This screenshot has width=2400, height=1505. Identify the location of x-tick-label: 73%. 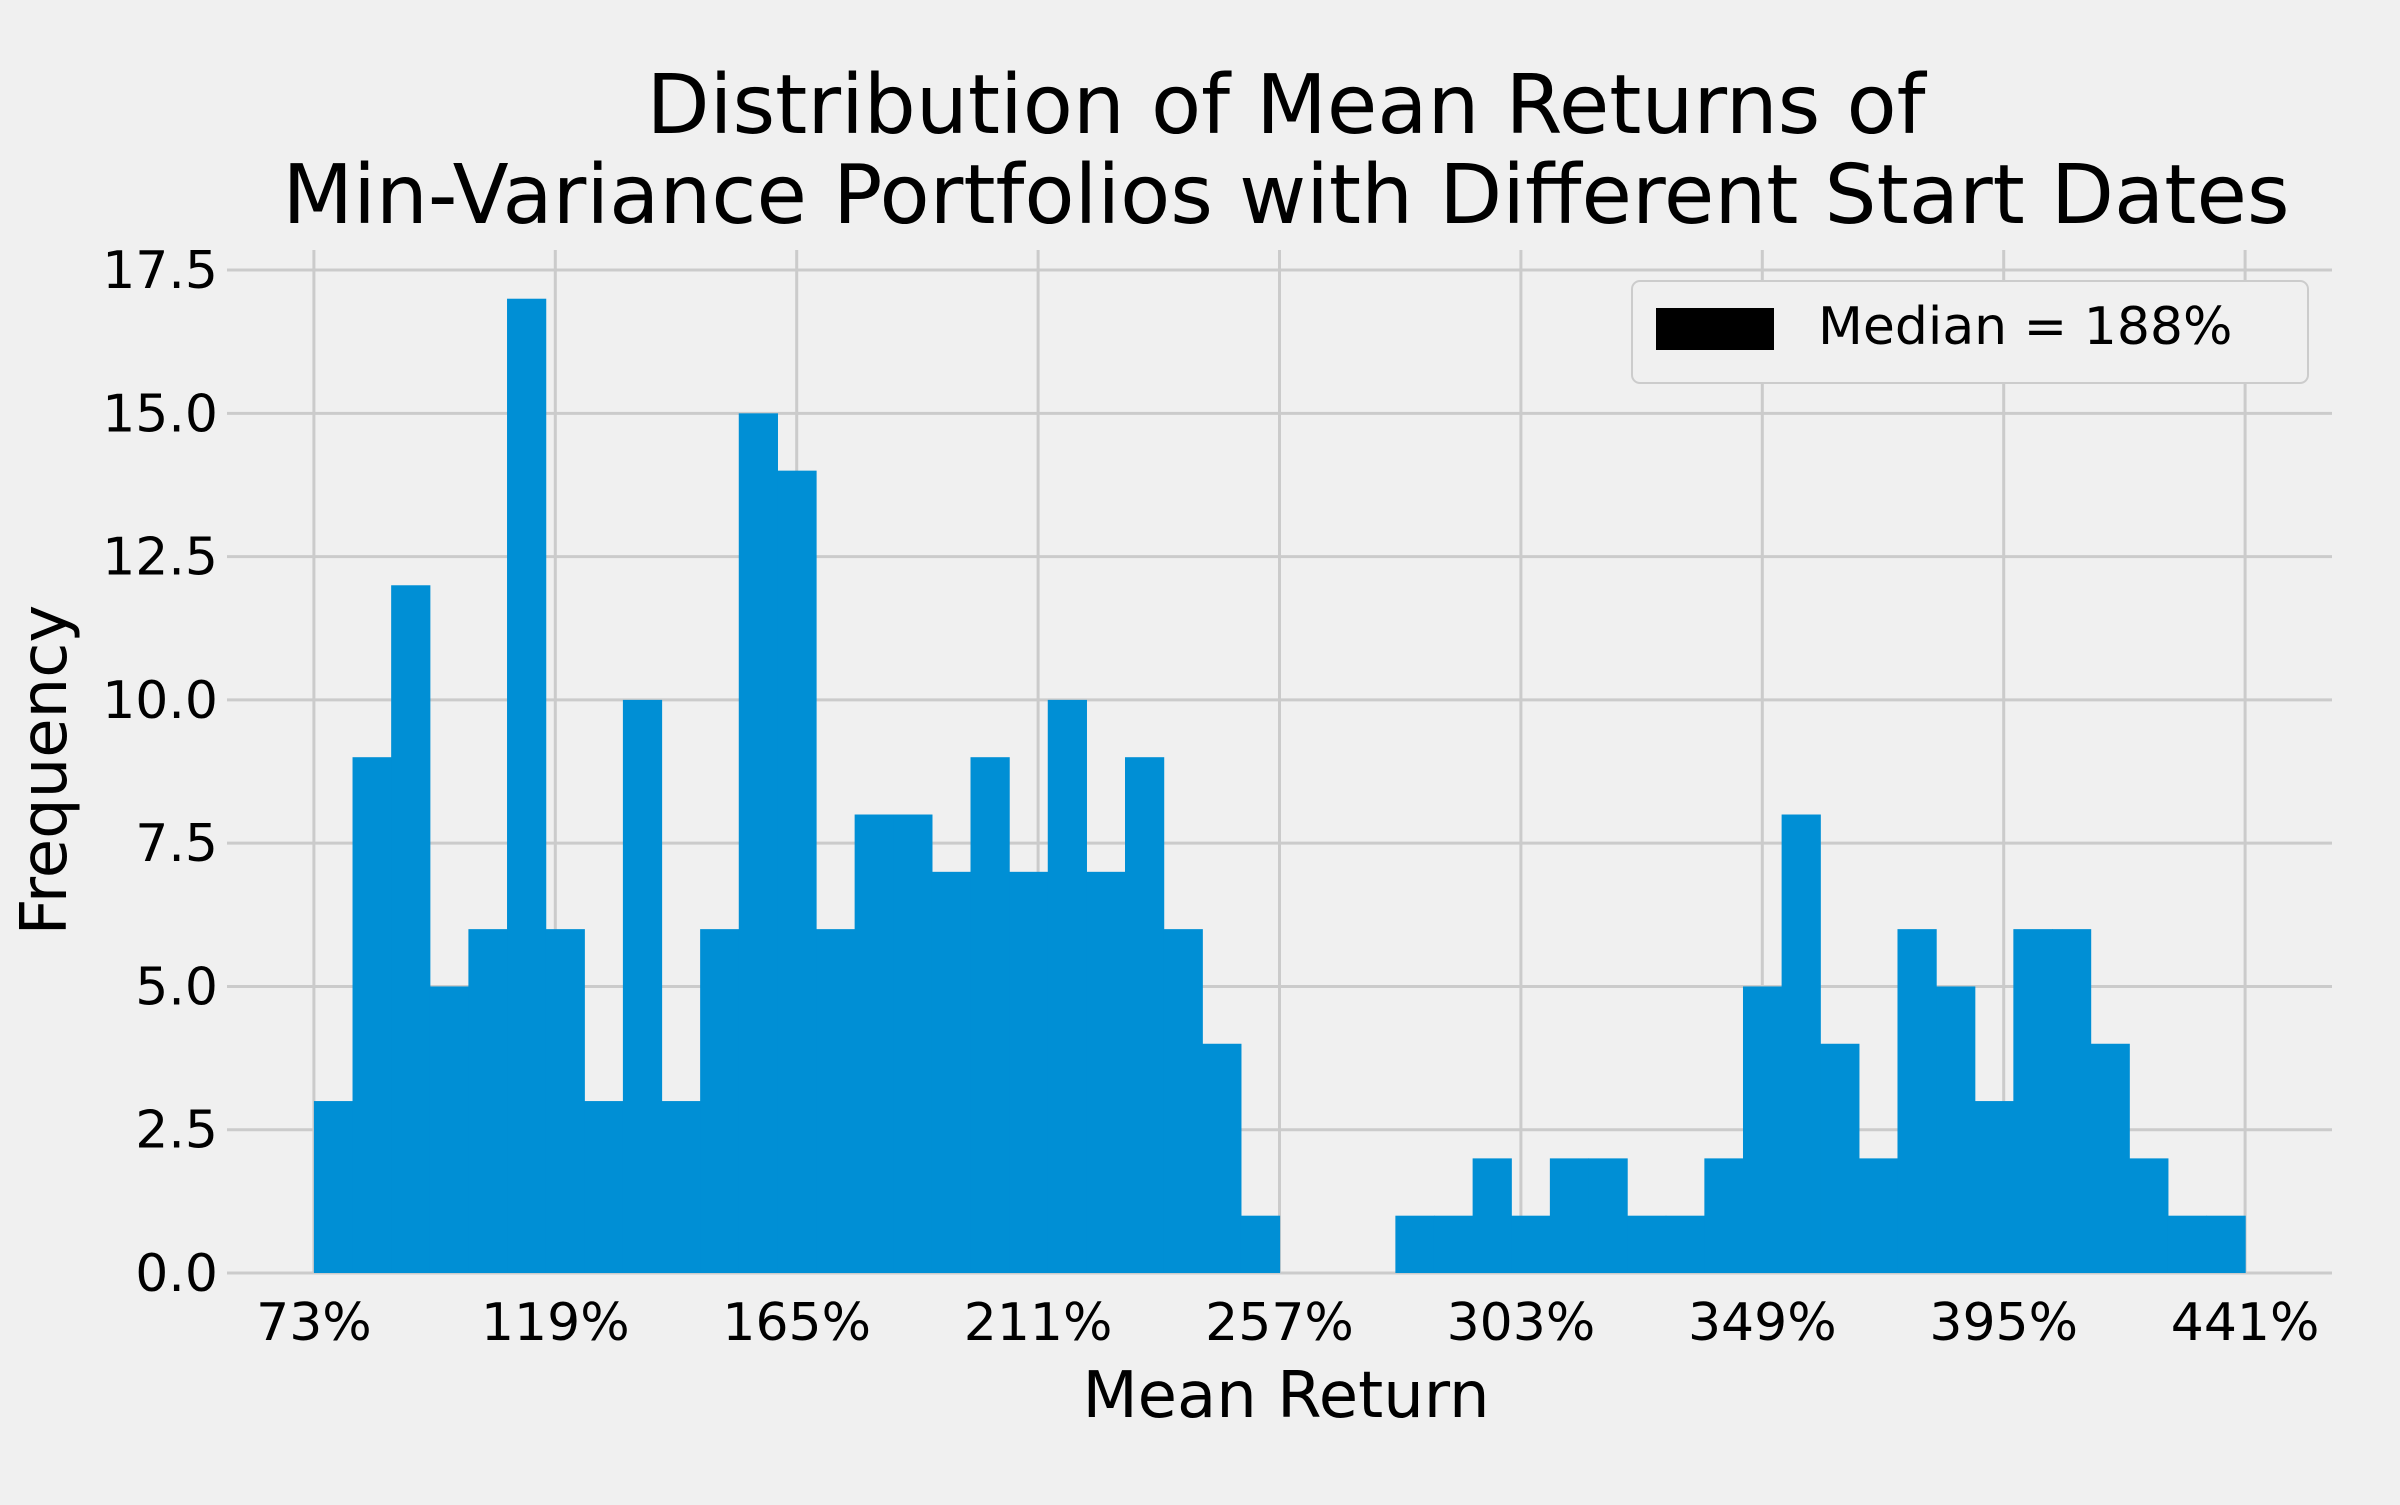
(314, 1323).